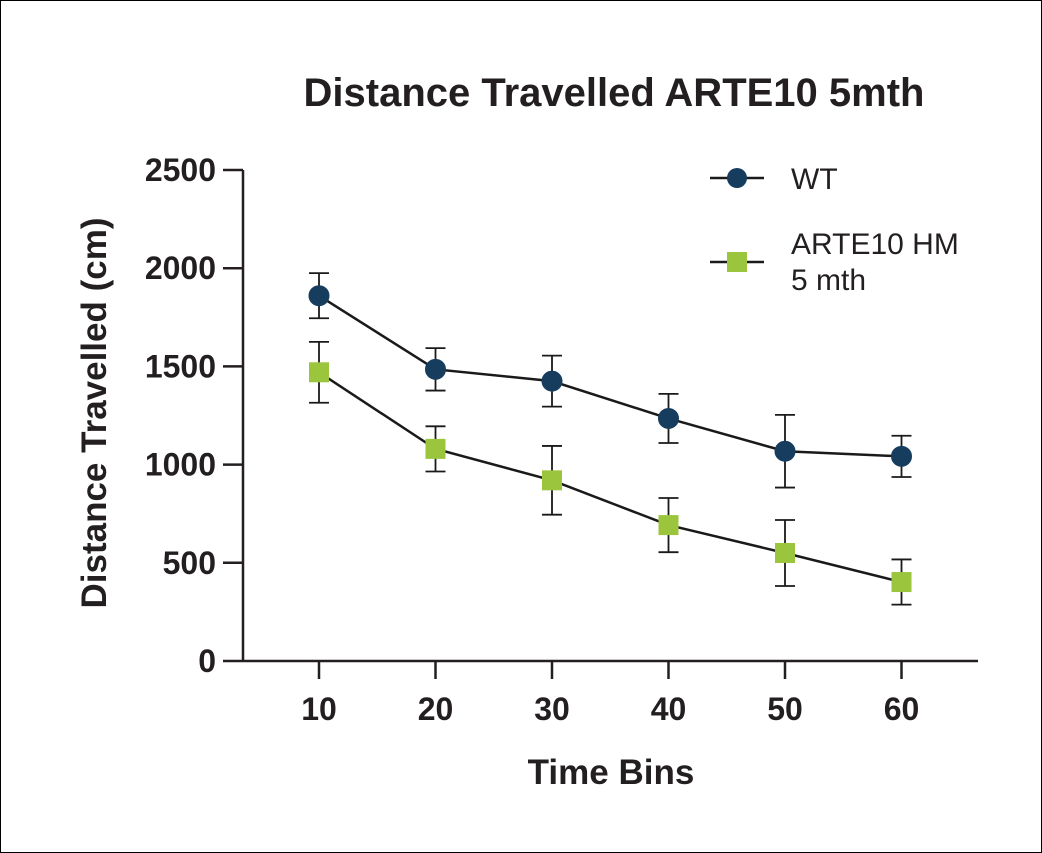 The height and width of the screenshot is (853, 1042). Describe the element at coordinates (669, 709) in the screenshot. I see `x-tick-label: 40` at that location.